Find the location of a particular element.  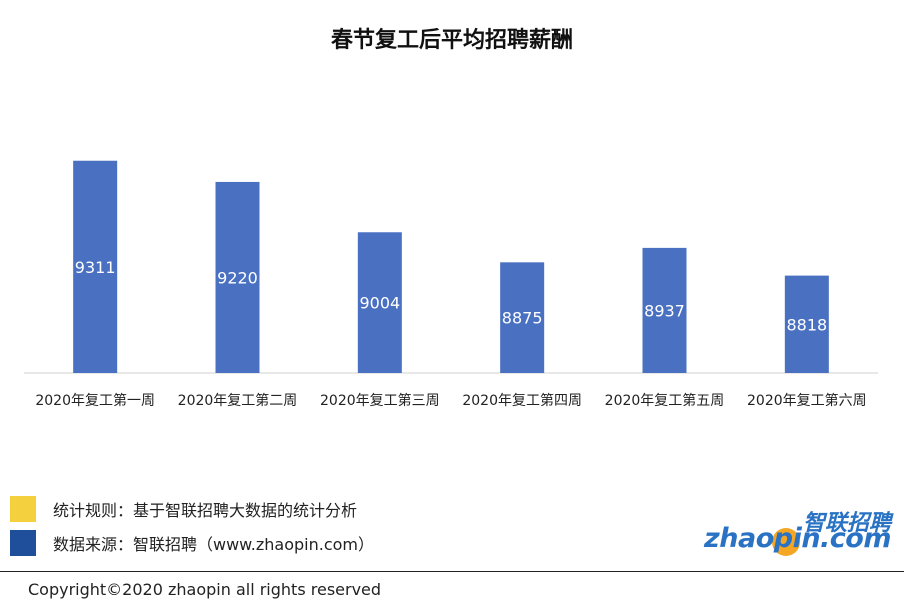

category-label-5: 2020年复工第五周 is located at coordinates (665, 400).